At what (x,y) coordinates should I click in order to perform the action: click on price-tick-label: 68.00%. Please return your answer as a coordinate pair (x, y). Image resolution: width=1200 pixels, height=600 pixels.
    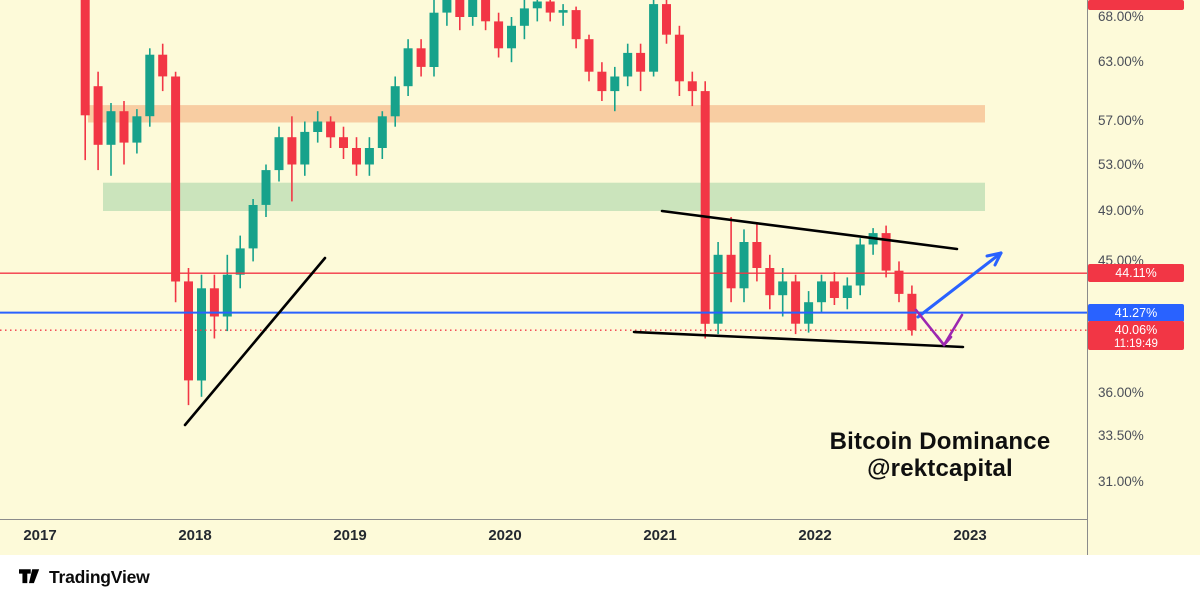
    Looking at the image, I should click on (1121, 16).